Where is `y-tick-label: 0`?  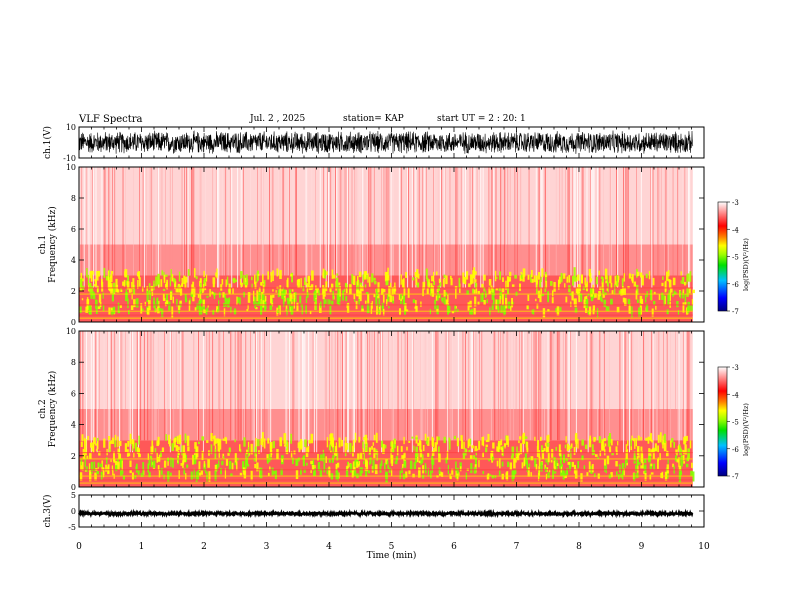 y-tick-label: 0 is located at coordinates (73, 487).